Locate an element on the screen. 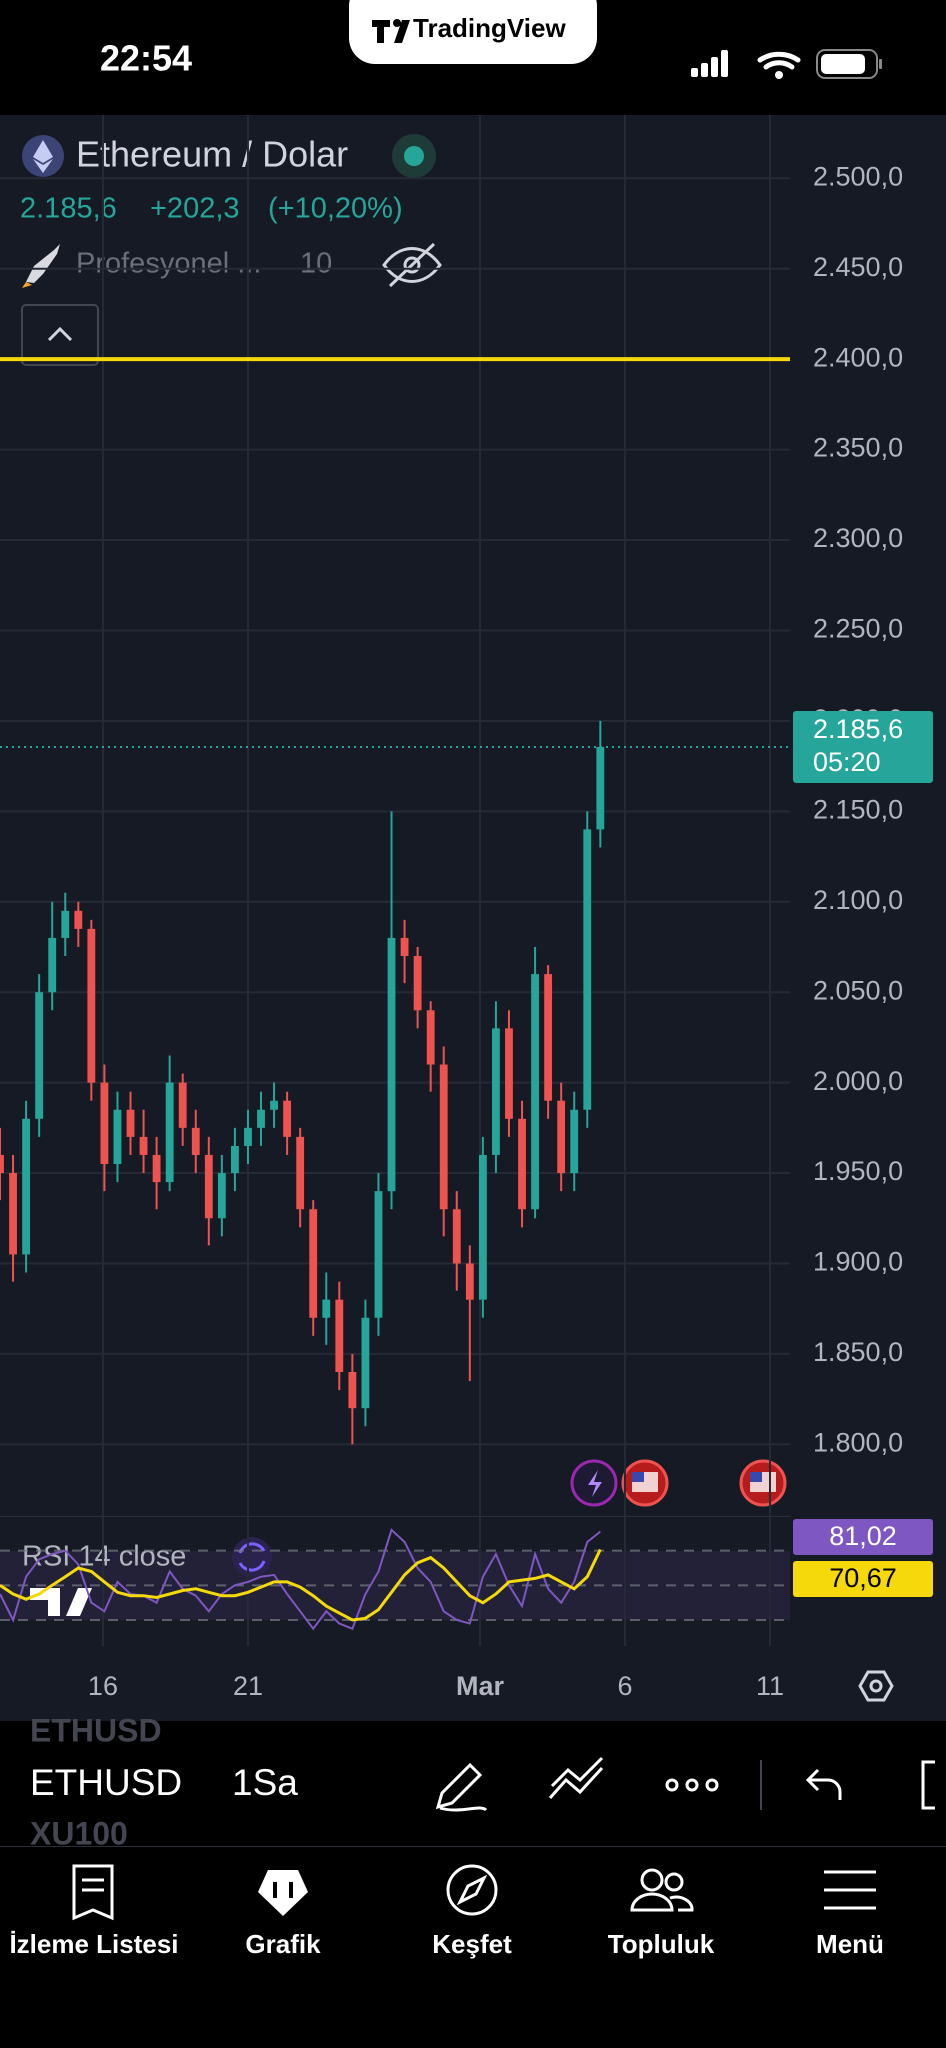  more-button is located at coordinates (692, 1785).